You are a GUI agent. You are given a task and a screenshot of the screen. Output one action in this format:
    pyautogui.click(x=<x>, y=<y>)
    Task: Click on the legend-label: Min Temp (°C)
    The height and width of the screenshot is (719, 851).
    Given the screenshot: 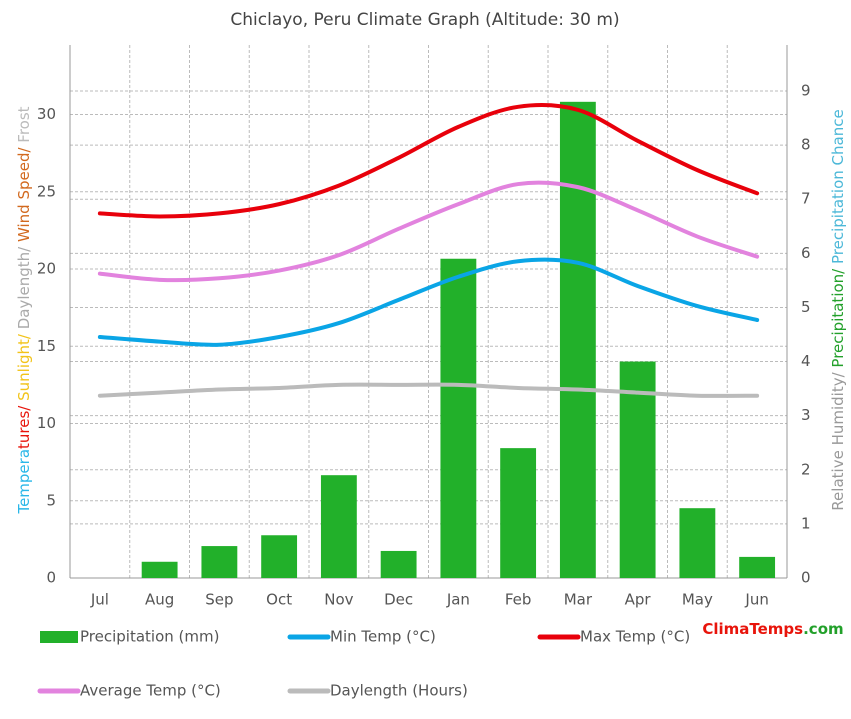 What is the action you would take?
    pyautogui.click(x=383, y=637)
    